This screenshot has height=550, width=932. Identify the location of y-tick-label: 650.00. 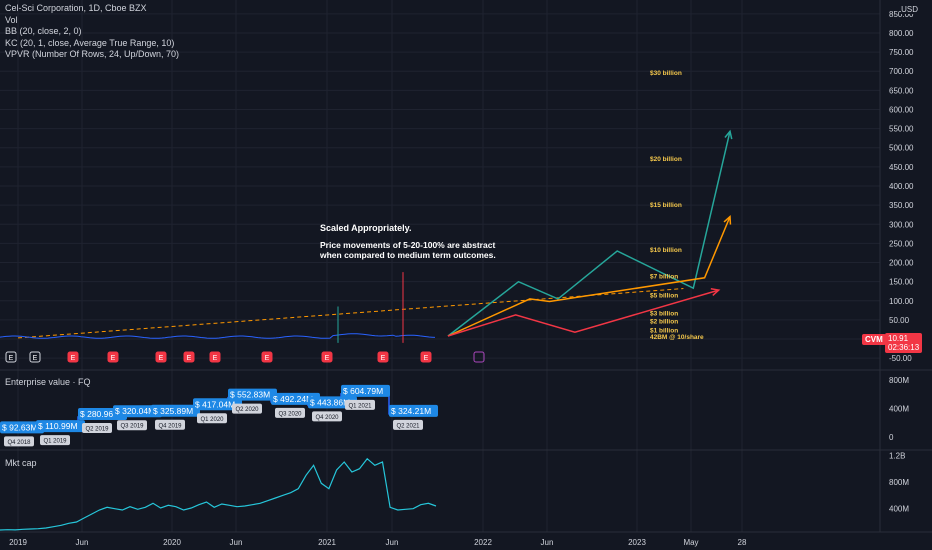
(901, 90).